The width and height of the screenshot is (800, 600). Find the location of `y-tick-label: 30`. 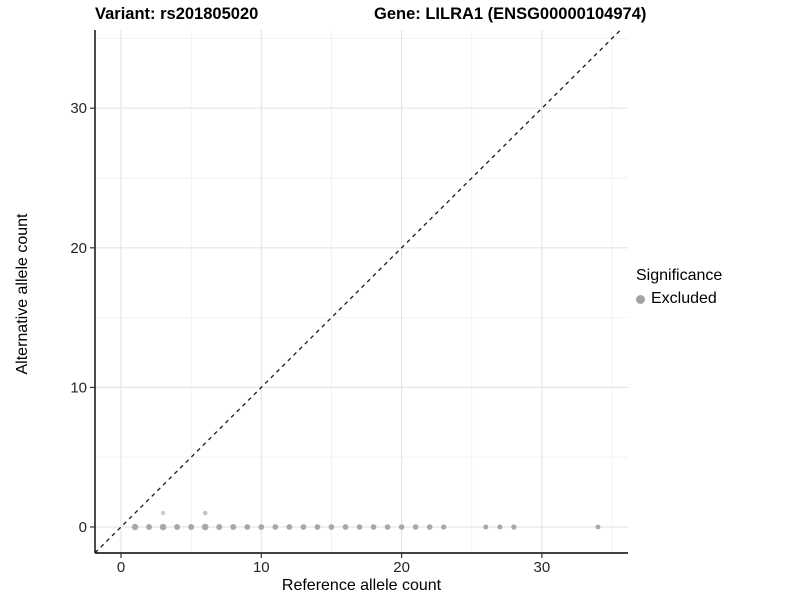

y-tick-label: 30 is located at coordinates (78, 108).